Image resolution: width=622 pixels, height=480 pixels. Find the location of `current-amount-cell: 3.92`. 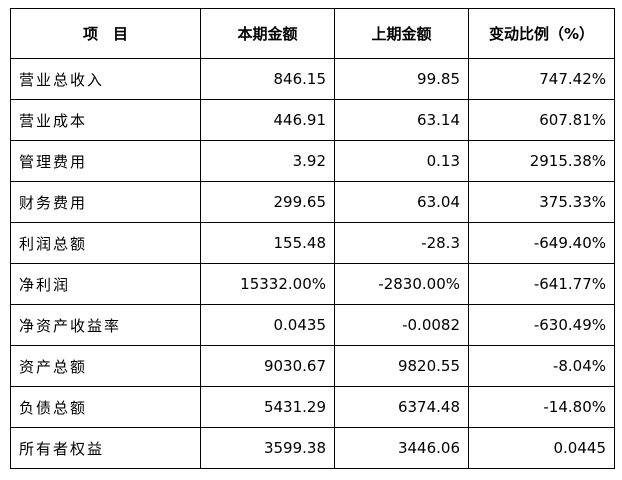

current-amount-cell: 3.92 is located at coordinates (267, 161).